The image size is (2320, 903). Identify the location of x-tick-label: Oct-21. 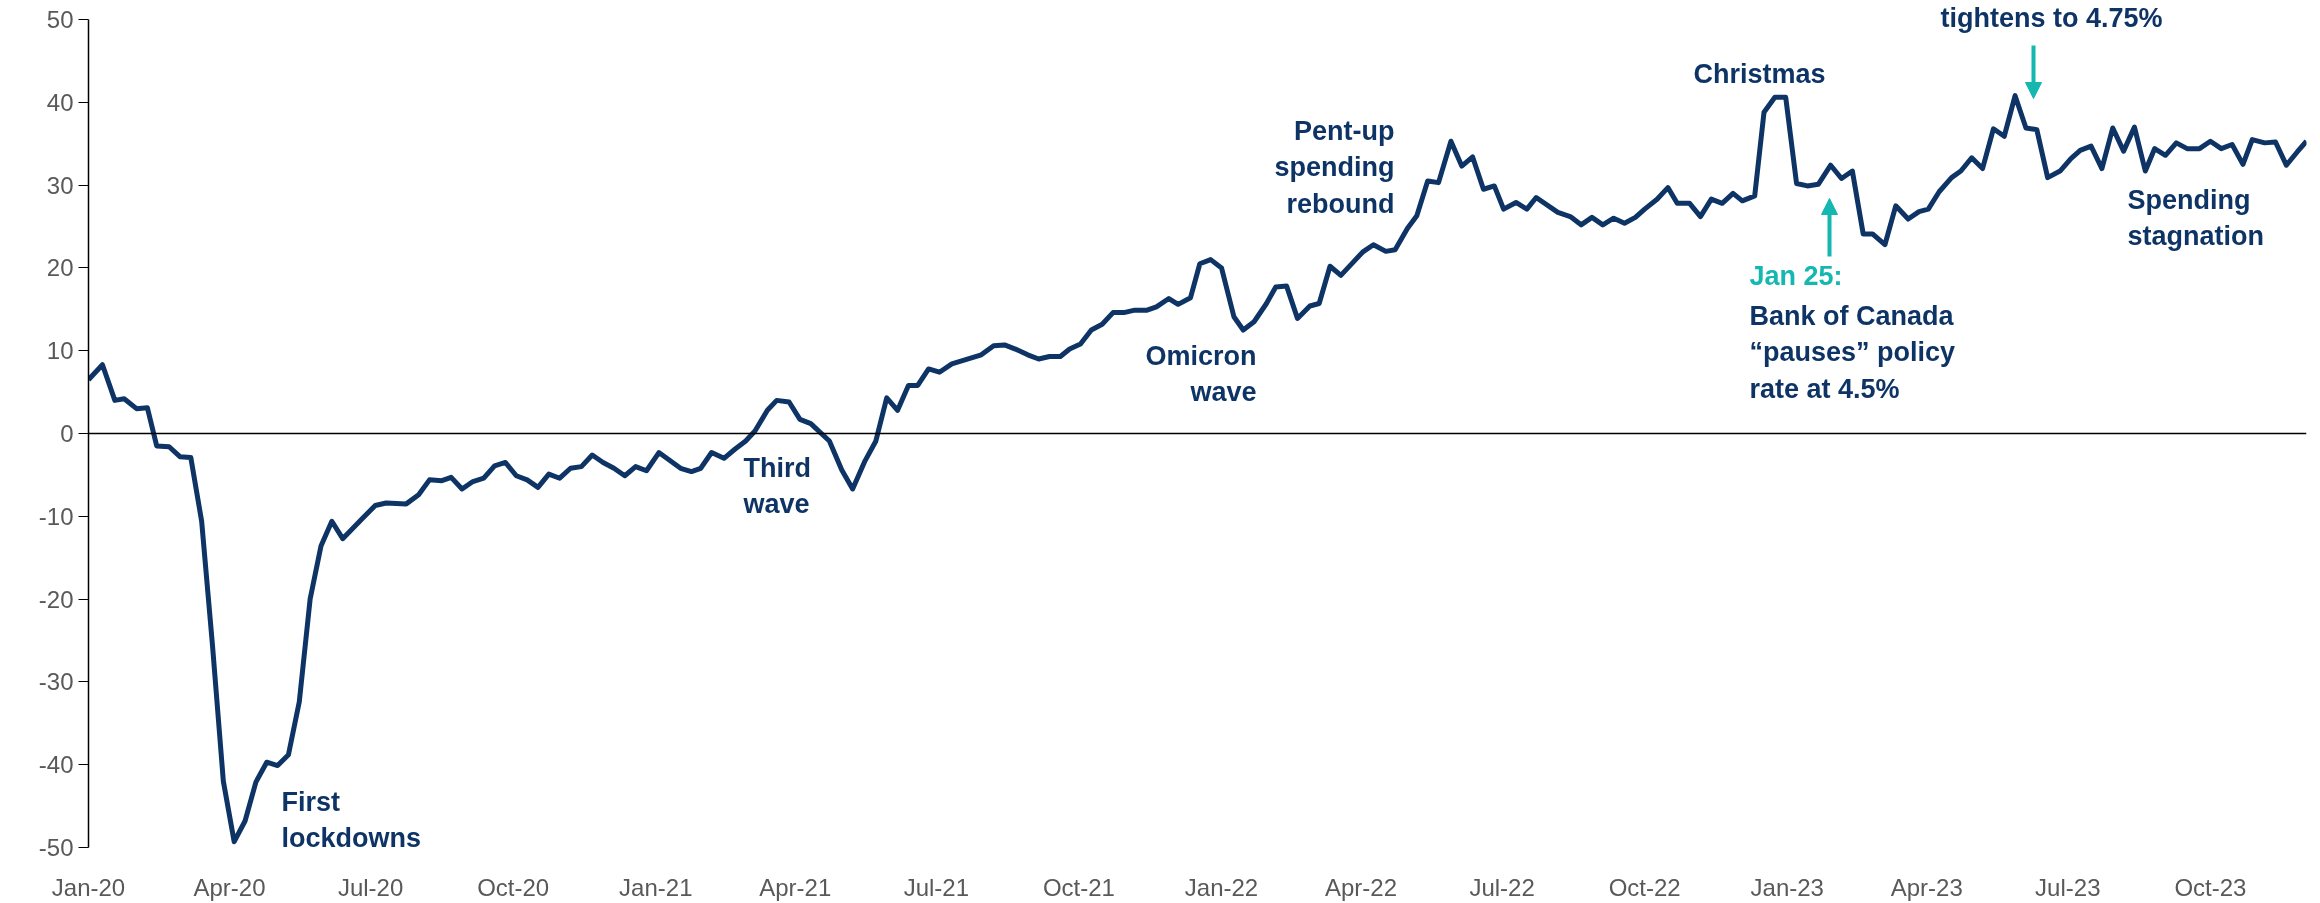
(1078, 887).